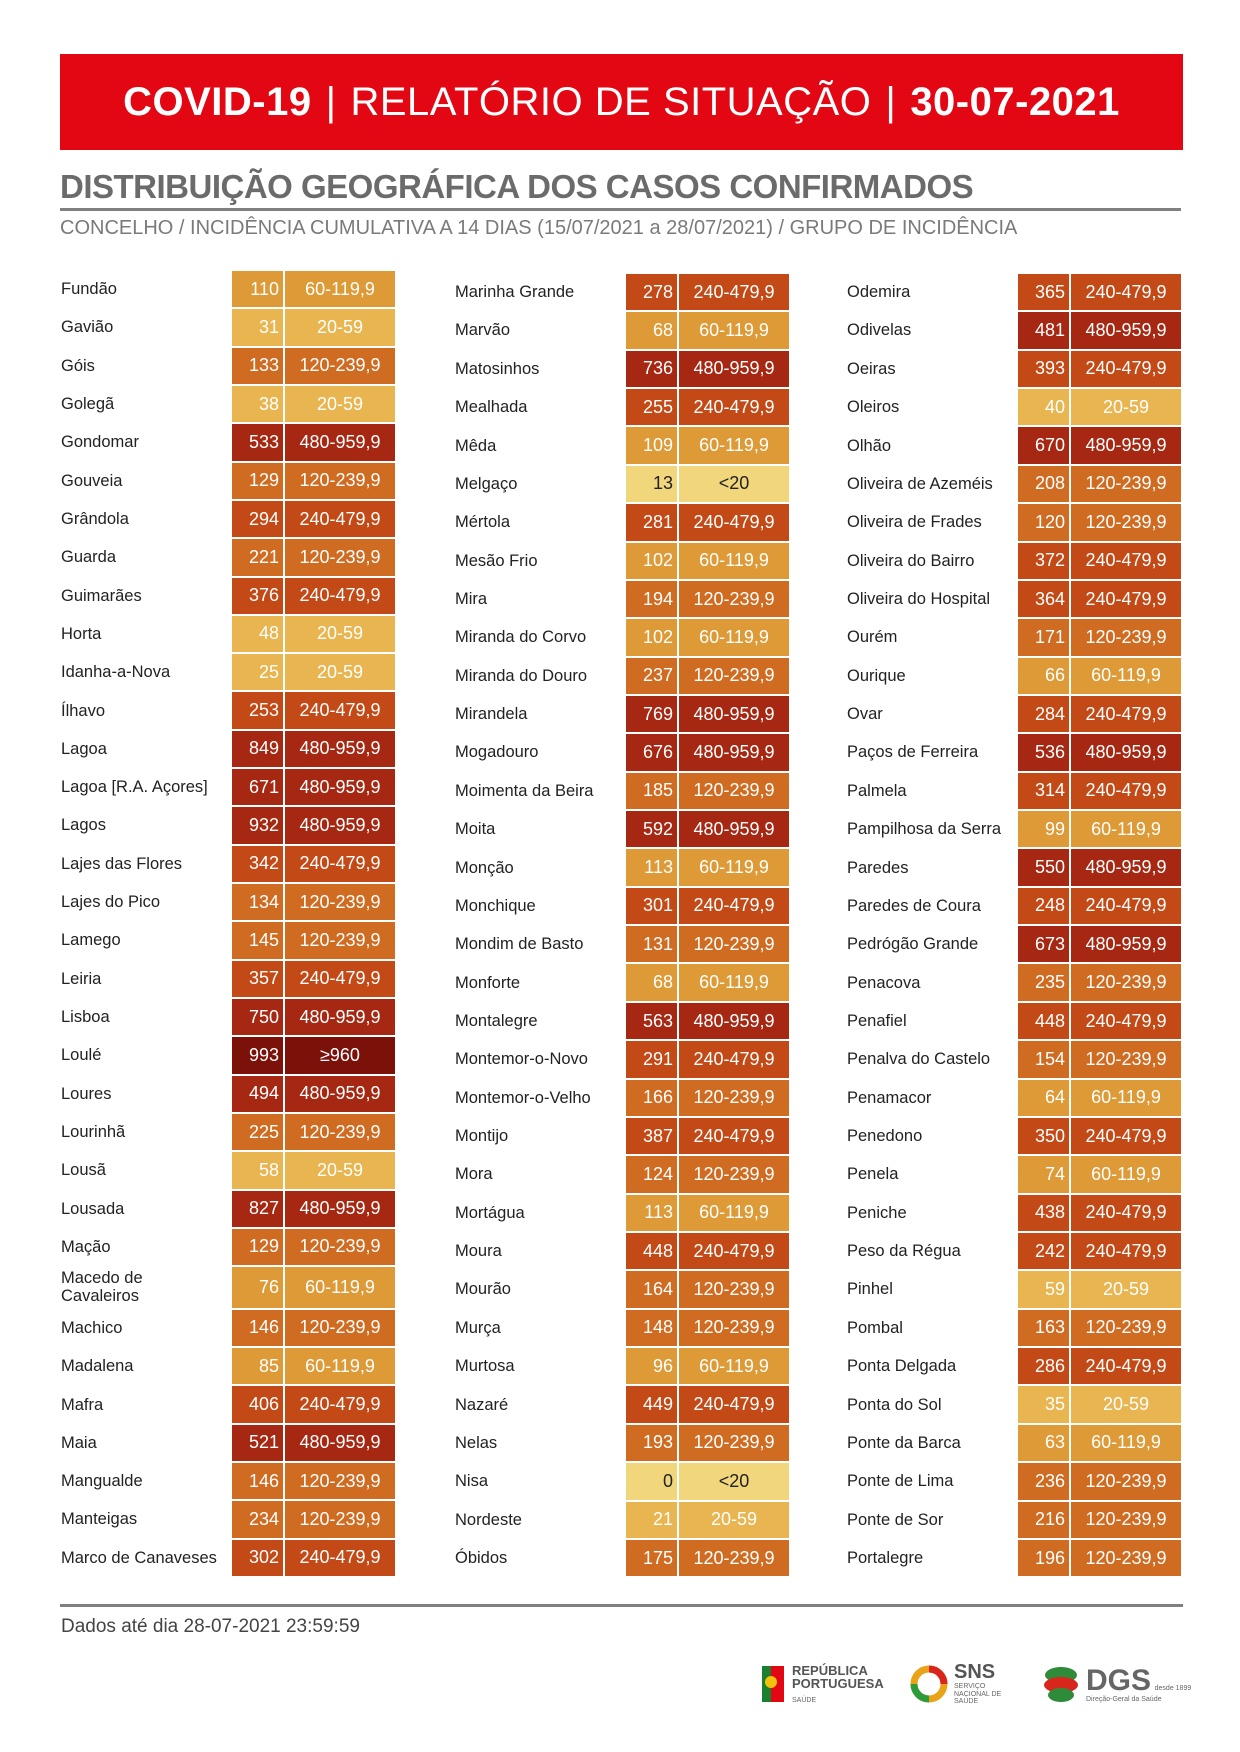  What do you see at coordinates (1043, 829) in the screenshot?
I see `incidence-value: 99` at bounding box center [1043, 829].